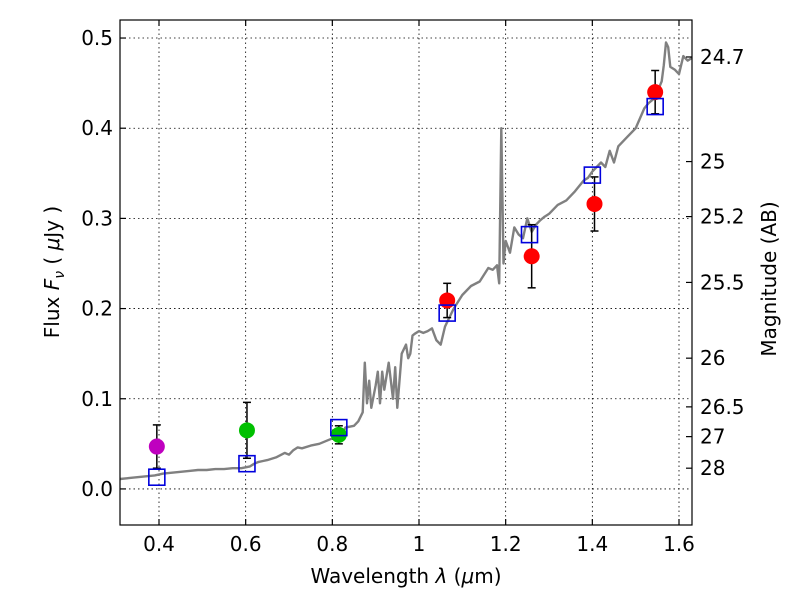  I want to click on y2-tick-label: 26.5, so click(722, 407).